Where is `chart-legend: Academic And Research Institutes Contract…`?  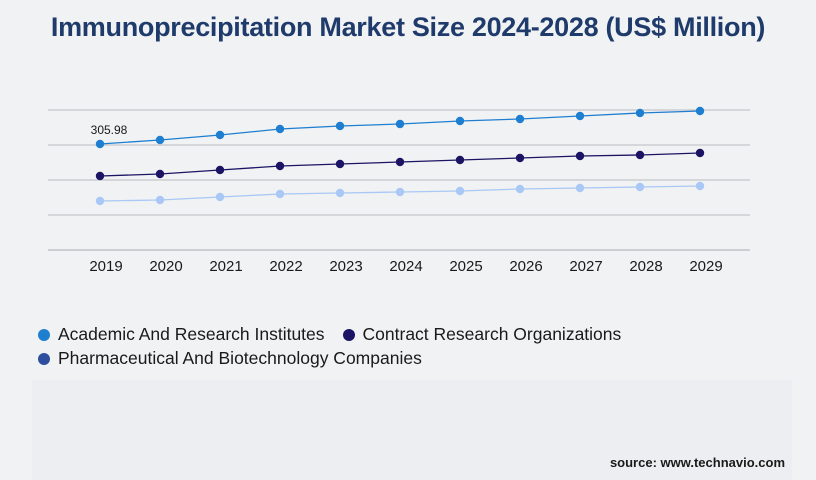 chart-legend: Academic And Research Institutes Contract… is located at coordinates (398, 346).